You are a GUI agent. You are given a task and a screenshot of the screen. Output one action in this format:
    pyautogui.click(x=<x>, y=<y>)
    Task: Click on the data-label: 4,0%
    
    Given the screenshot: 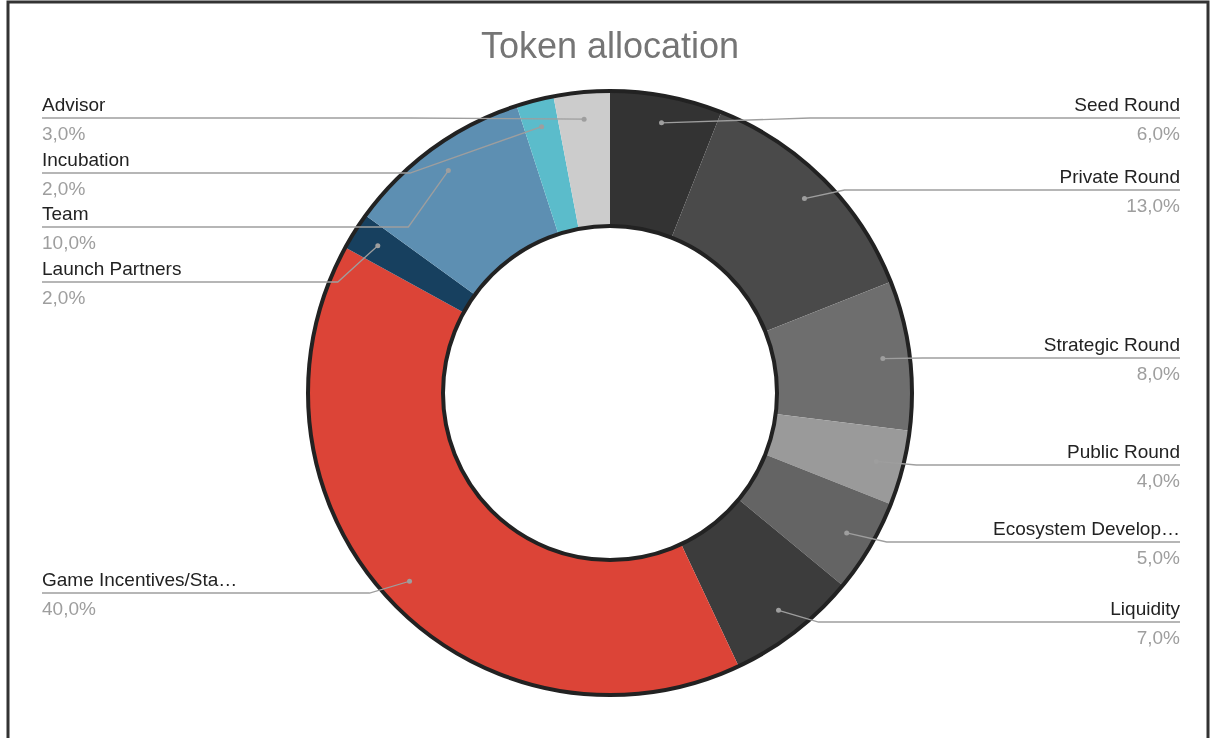 What is the action you would take?
    pyautogui.click(x=1158, y=480)
    